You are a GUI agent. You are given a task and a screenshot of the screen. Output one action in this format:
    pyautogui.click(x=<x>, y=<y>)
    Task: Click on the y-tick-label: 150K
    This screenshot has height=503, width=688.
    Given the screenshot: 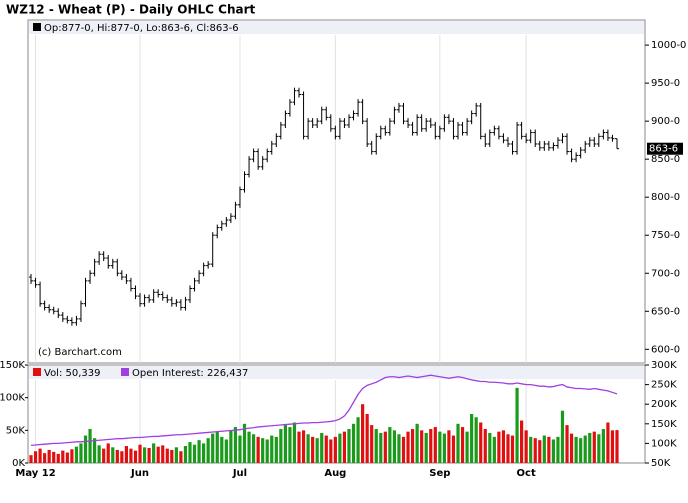 What is the action you would take?
    pyautogui.click(x=12, y=365)
    